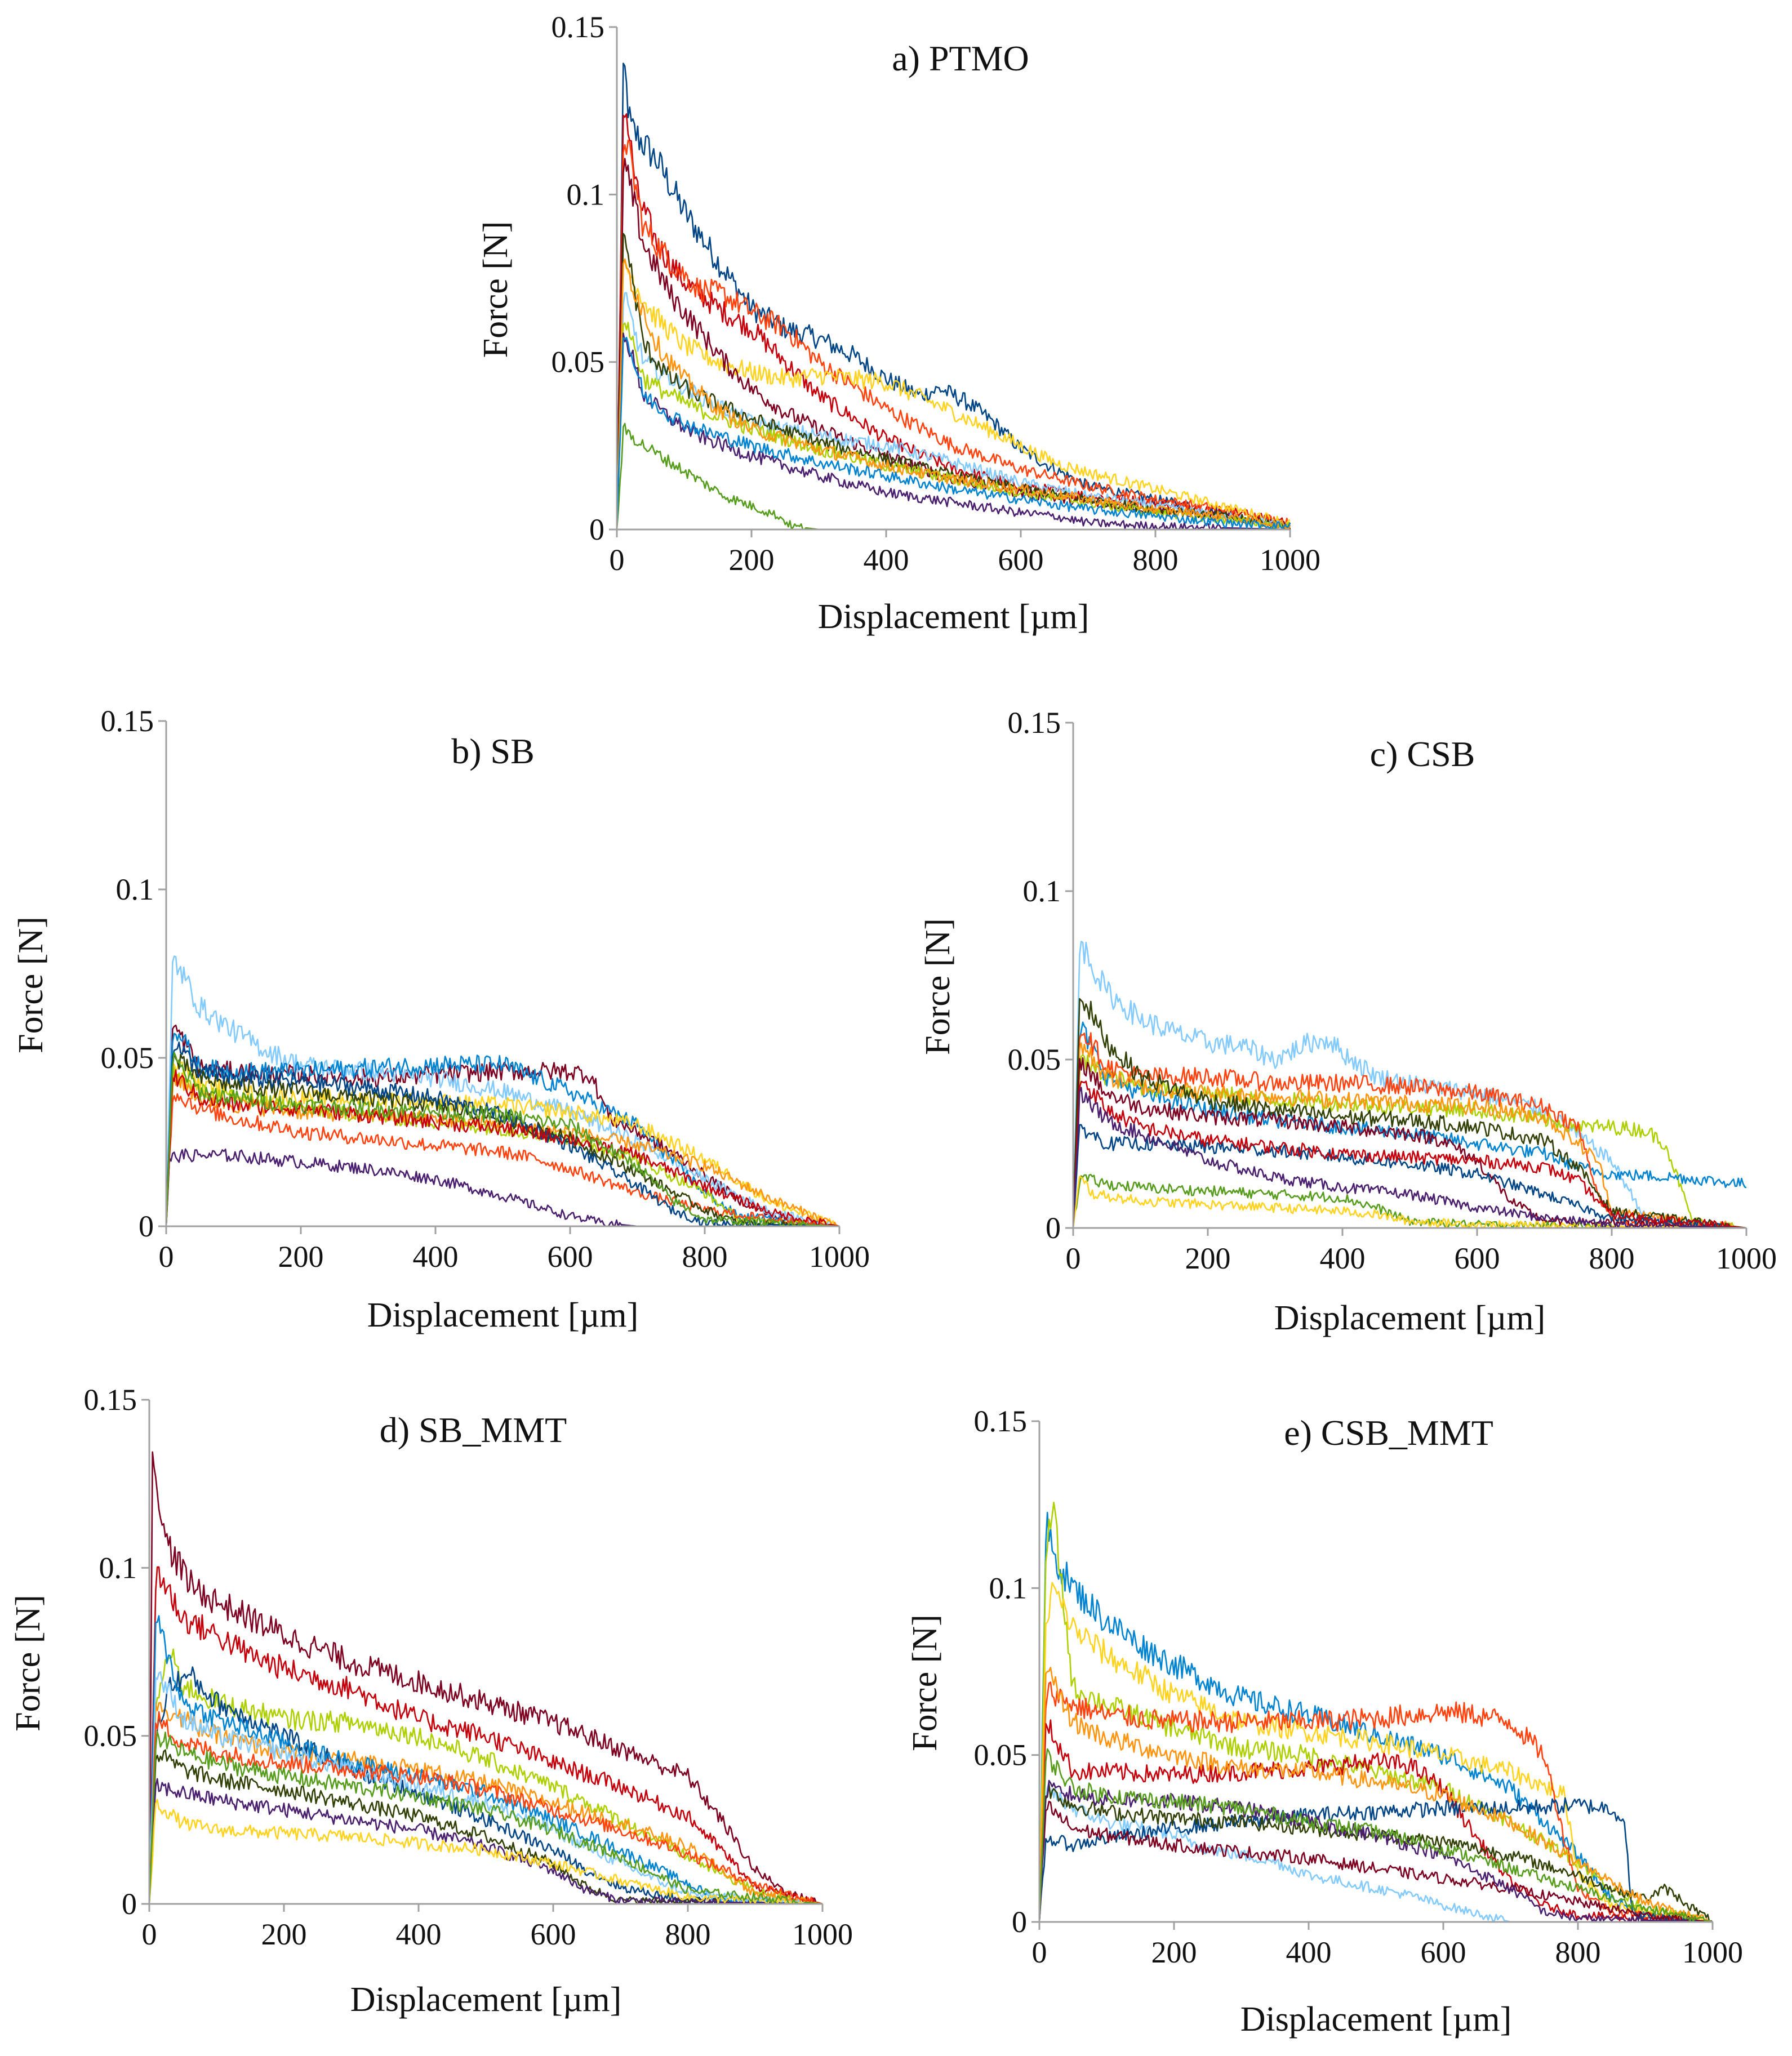 Image resolution: width=1792 pixels, height=2056 pixels. I want to click on chart-title: b) SB, so click(493, 751).